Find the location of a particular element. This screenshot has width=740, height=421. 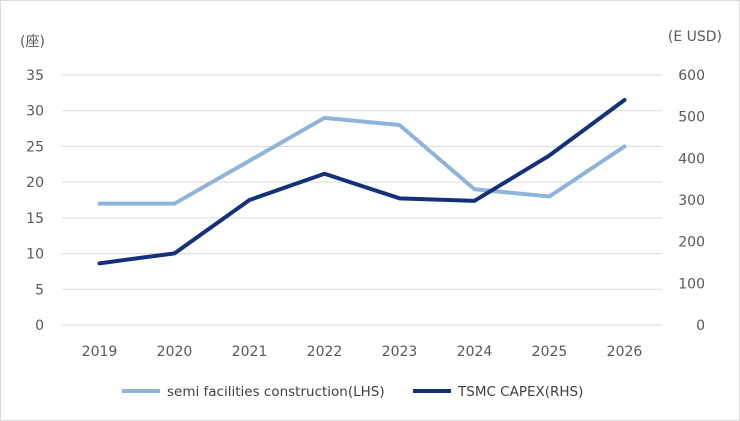

legend-label: TSMC CAPEX(RHS) is located at coordinates (520, 392).